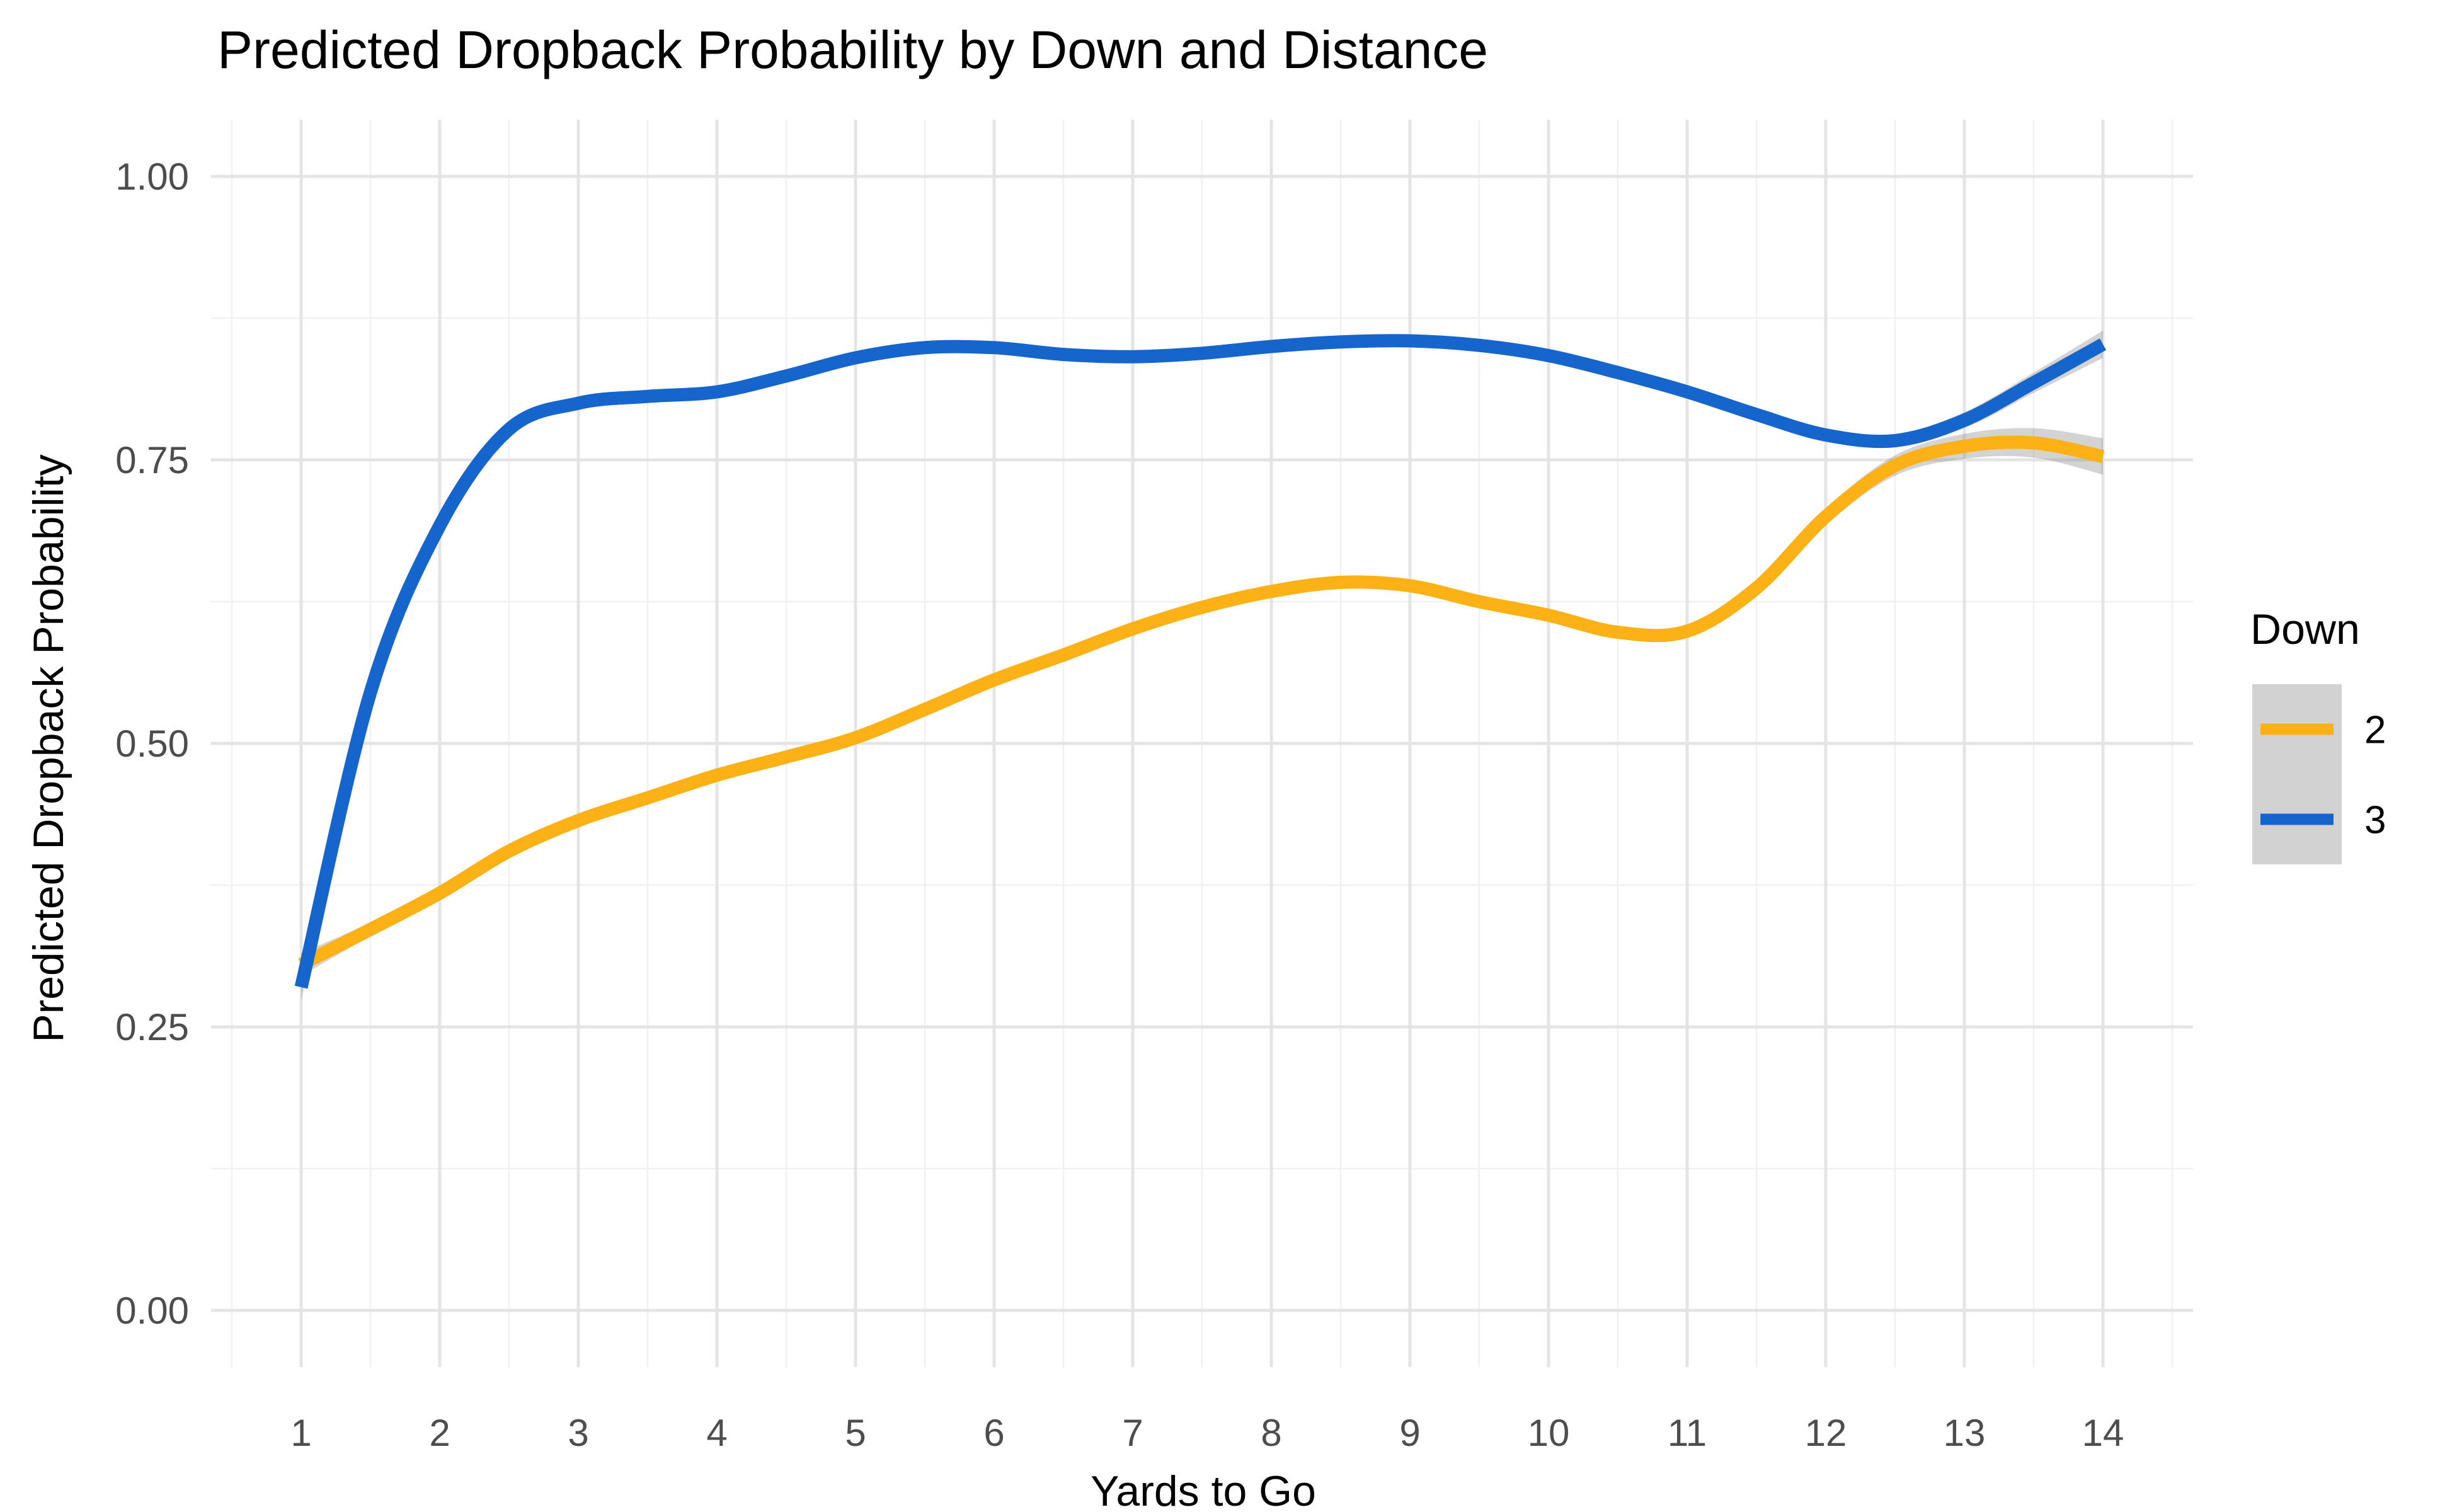  I want to click on x-tick-label-4: 4, so click(716, 1433).